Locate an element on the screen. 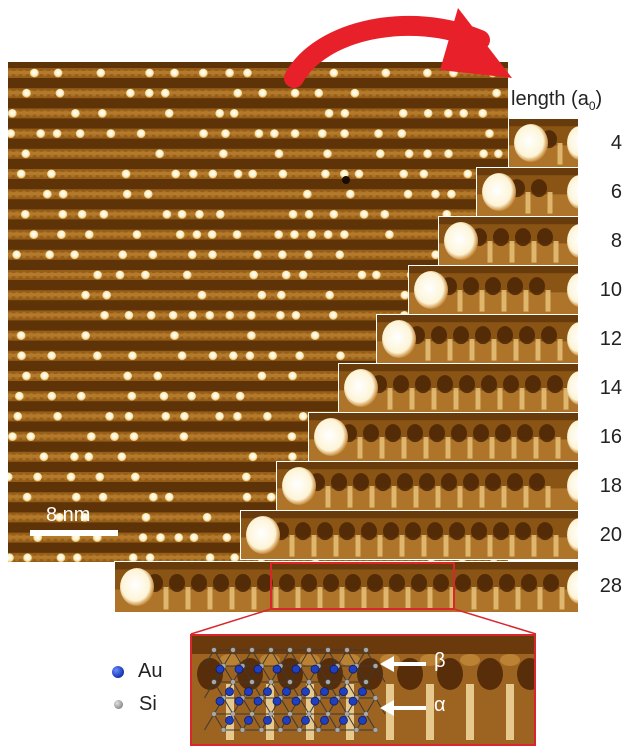  alpha-label: α is located at coordinates (440, 705).